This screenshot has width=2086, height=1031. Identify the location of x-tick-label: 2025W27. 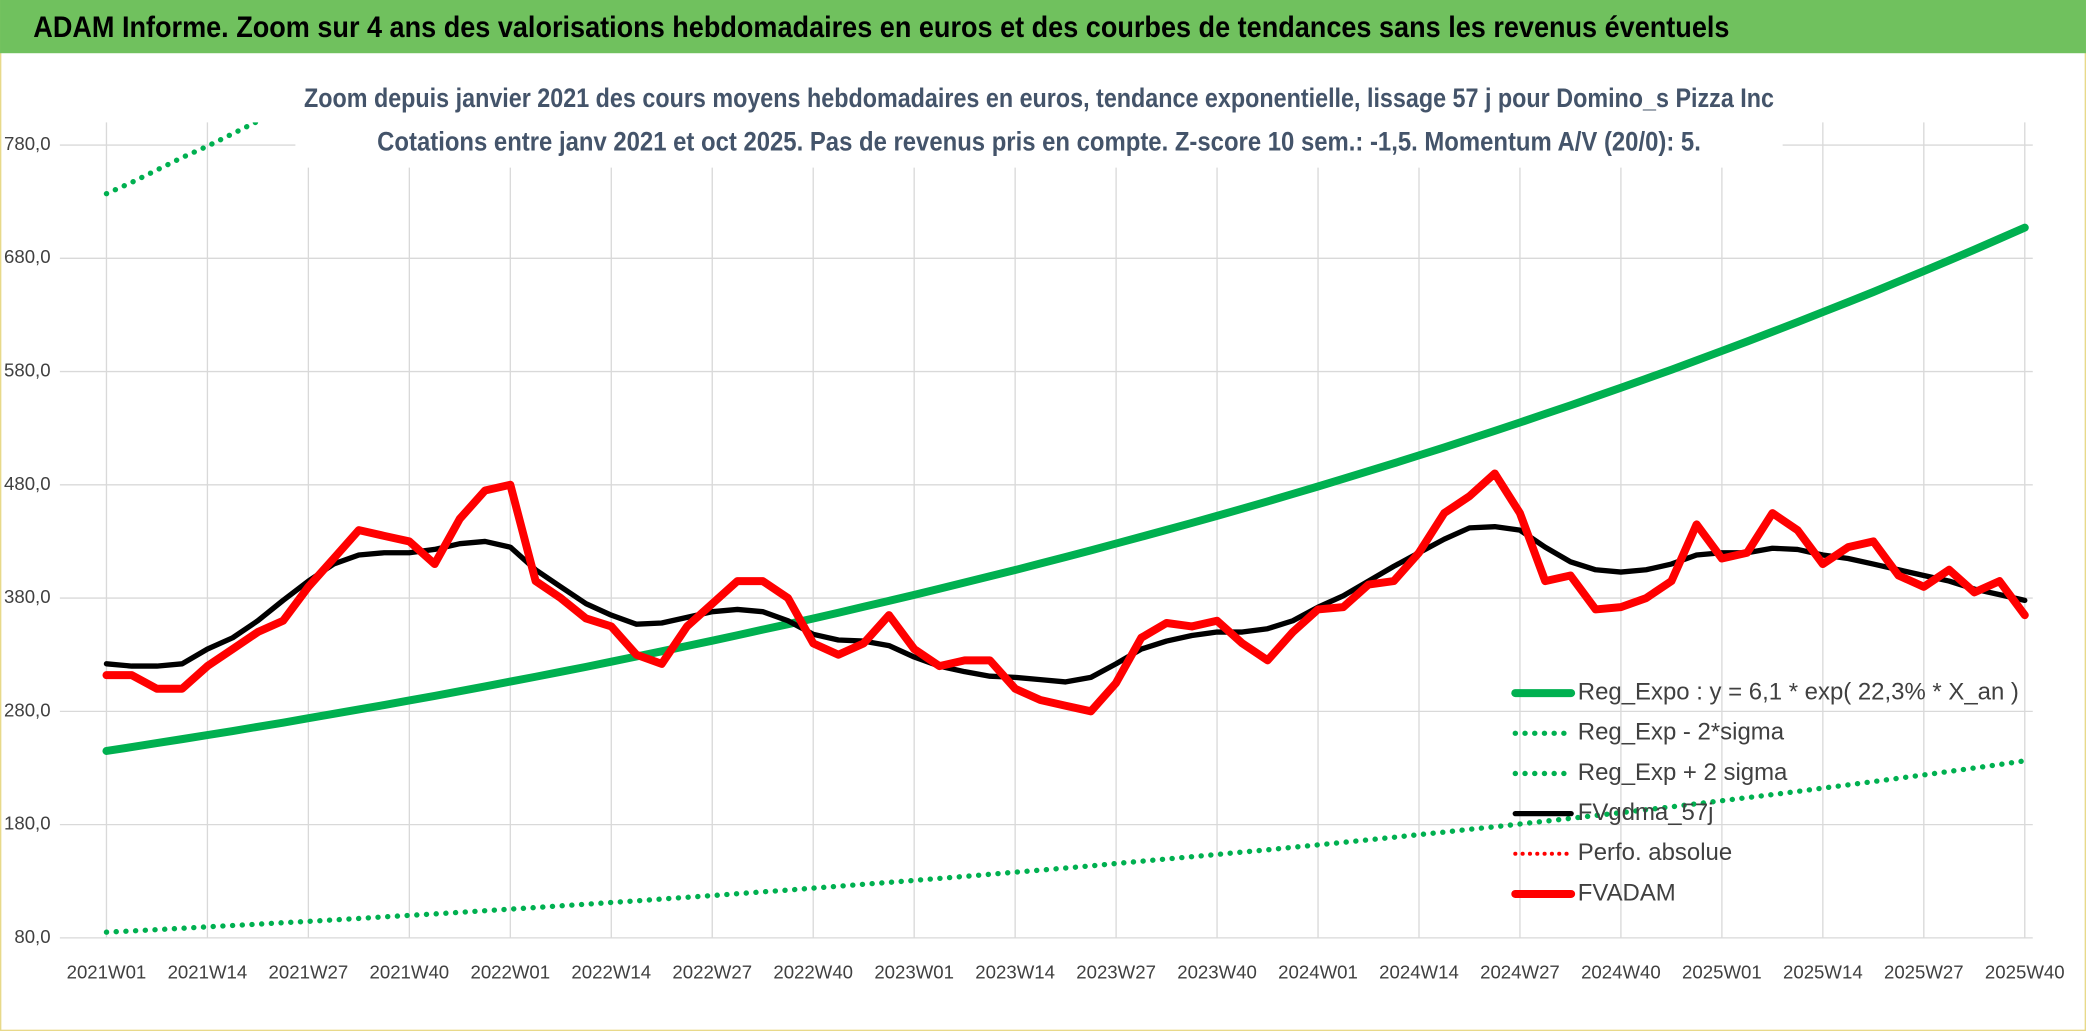
(1924, 972).